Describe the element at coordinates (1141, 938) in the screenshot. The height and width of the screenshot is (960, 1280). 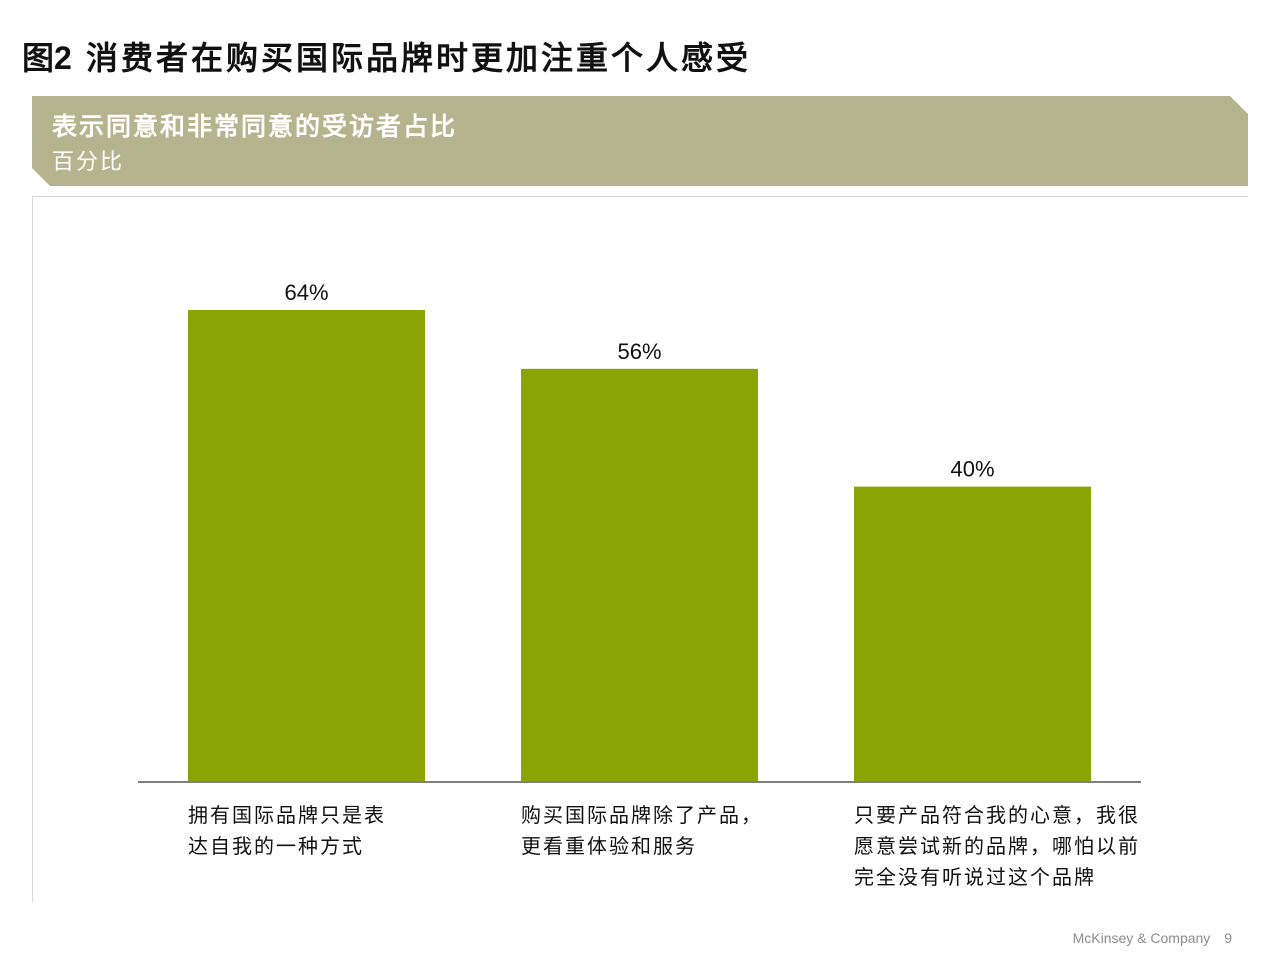
I see `footer-company: McKinsey & Company` at that location.